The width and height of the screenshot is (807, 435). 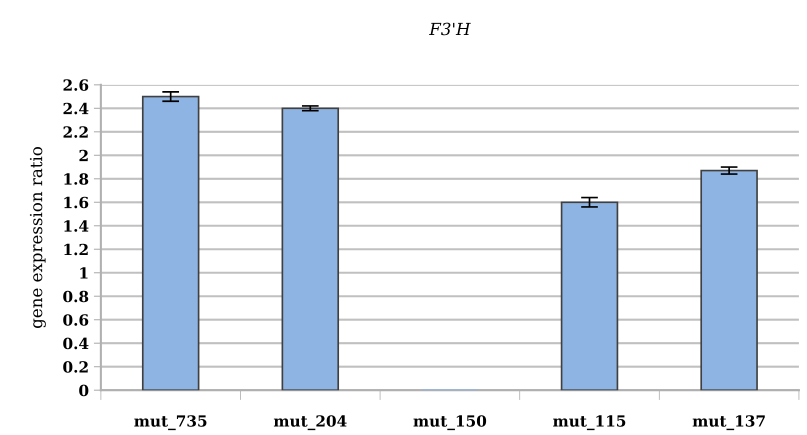 What do you see at coordinates (728, 422) in the screenshot?
I see `x-tick-label: mut_137` at bounding box center [728, 422].